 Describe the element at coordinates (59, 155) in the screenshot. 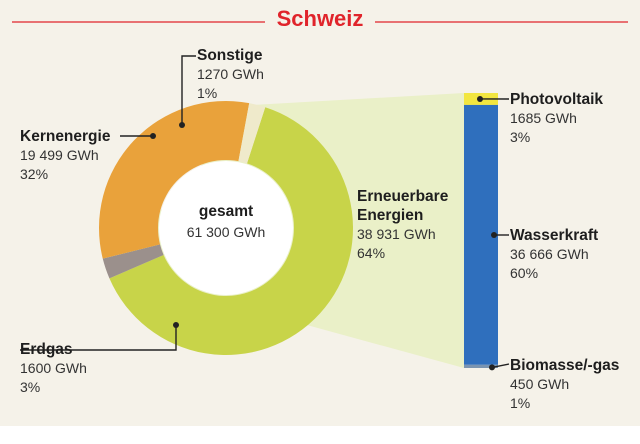

I see `label-value: 19 499 GWh` at that location.